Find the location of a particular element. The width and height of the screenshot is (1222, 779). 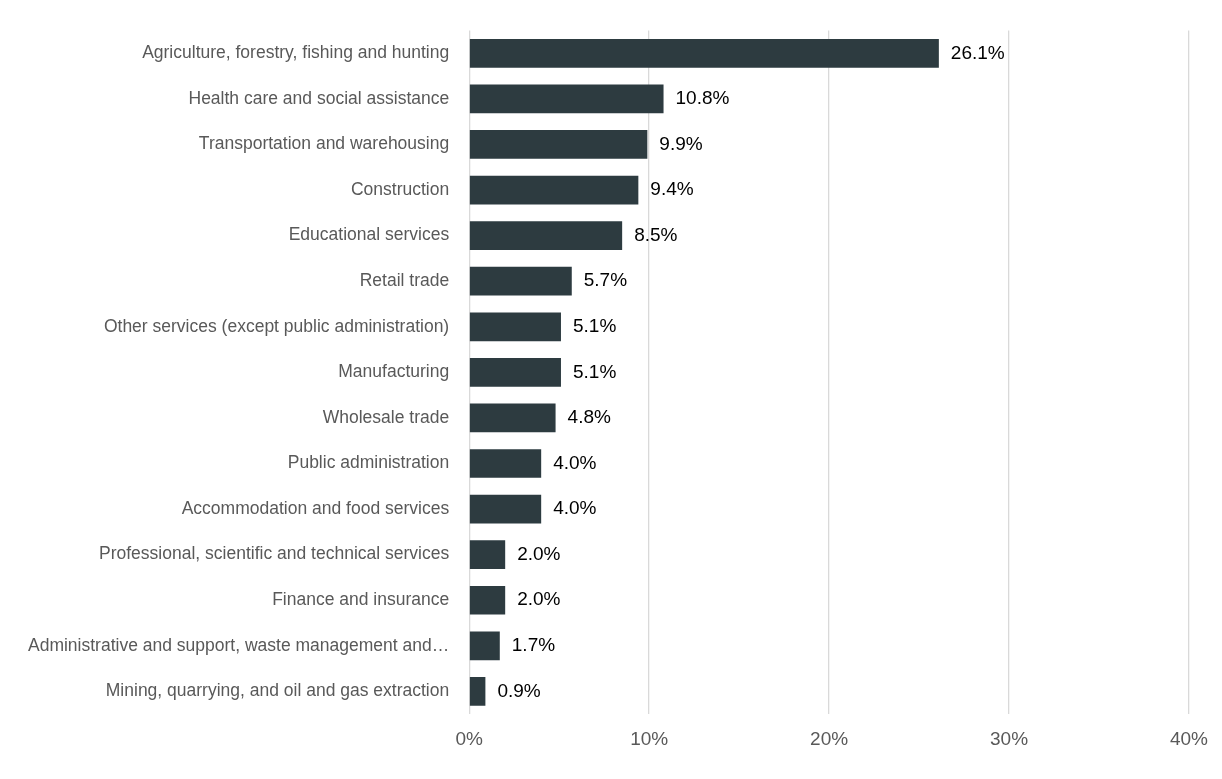

y-tick-label: Accommodation and food services is located at coordinates (315, 507).